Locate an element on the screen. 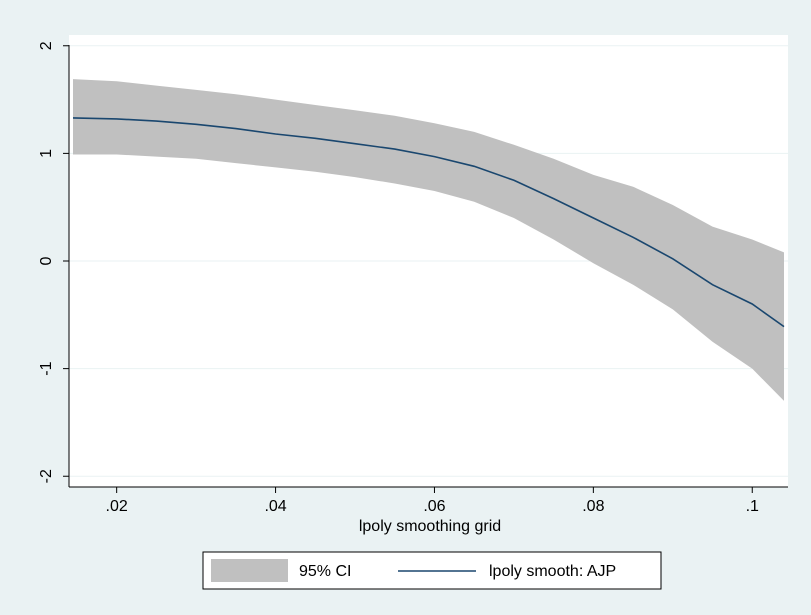  y-tick-label-3: 1 is located at coordinates (46, 153).